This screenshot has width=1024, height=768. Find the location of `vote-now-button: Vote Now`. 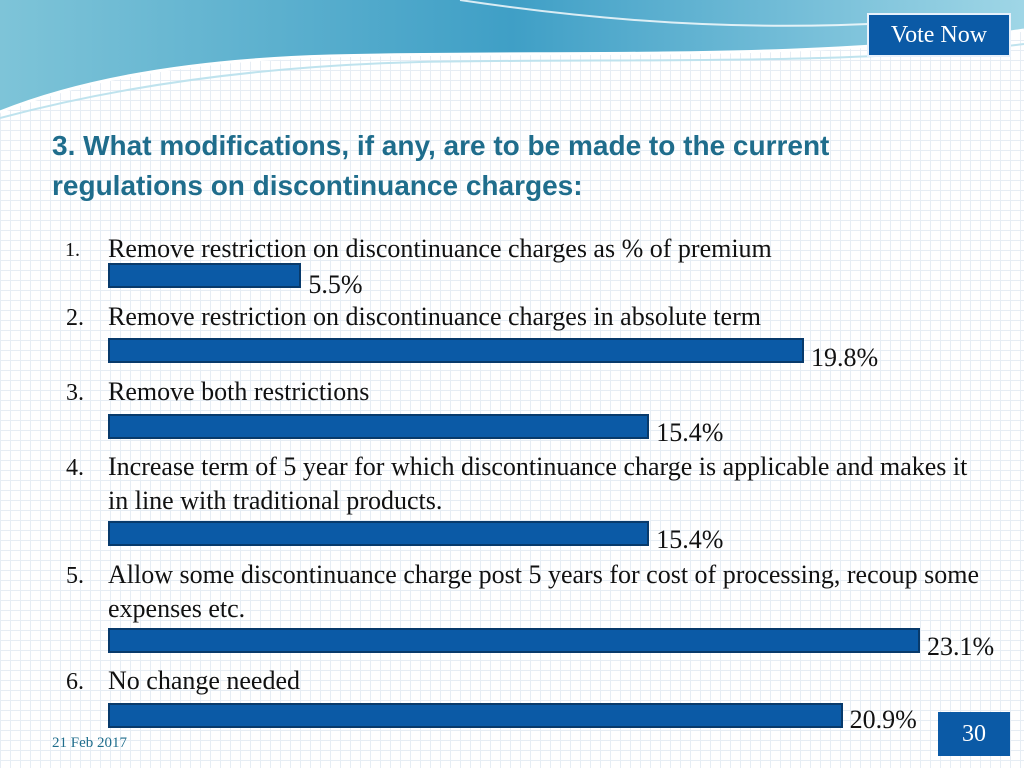

vote-now-button: Vote Now is located at coordinates (939, 35).